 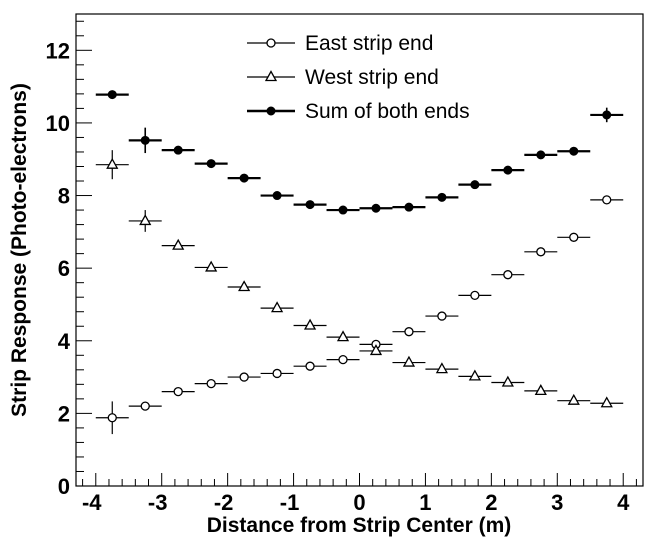 I want to click on legend-item: Sum of both ends, so click(x=358, y=111).